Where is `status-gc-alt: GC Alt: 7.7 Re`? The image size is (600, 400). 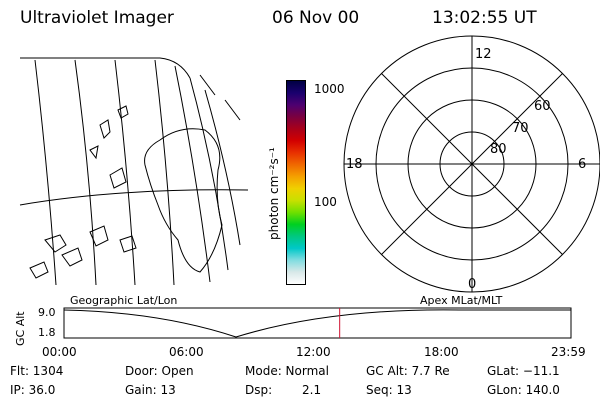 status-gc-alt: GC Alt: 7.7 Re is located at coordinates (408, 371).